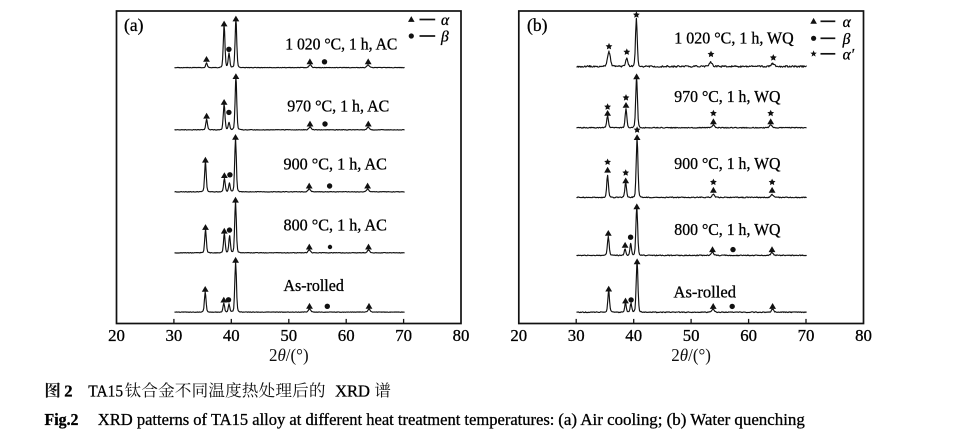  Describe the element at coordinates (62, 419) in the screenshot. I see `svg-text: Fig.2` at that location.